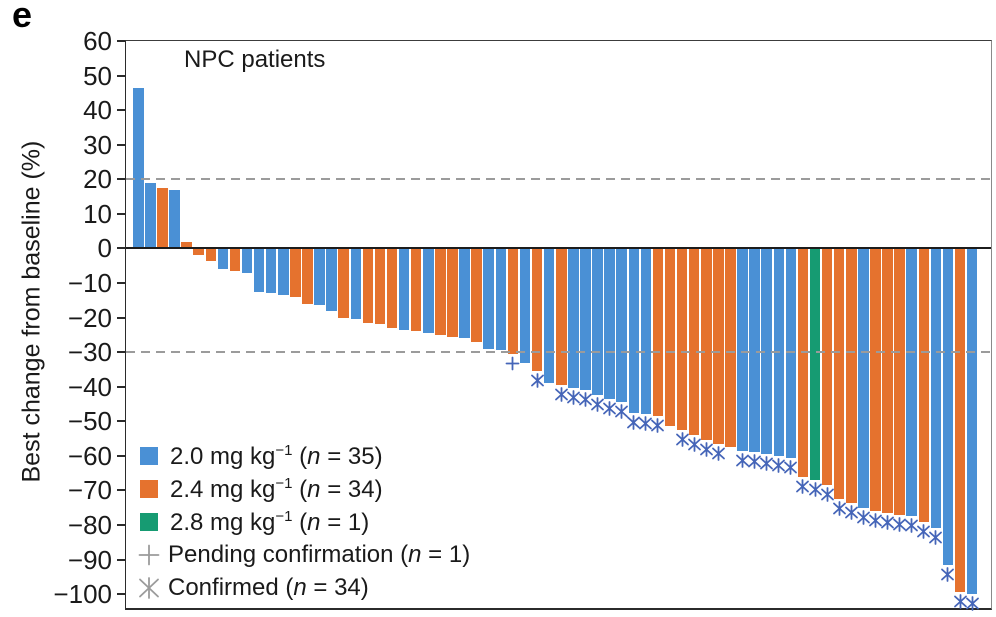 Image resolution: width=996 pixels, height=617 pixels. Describe the element at coordinates (255, 59) in the screenshot. I see `chart-title: NPC patients` at that location.